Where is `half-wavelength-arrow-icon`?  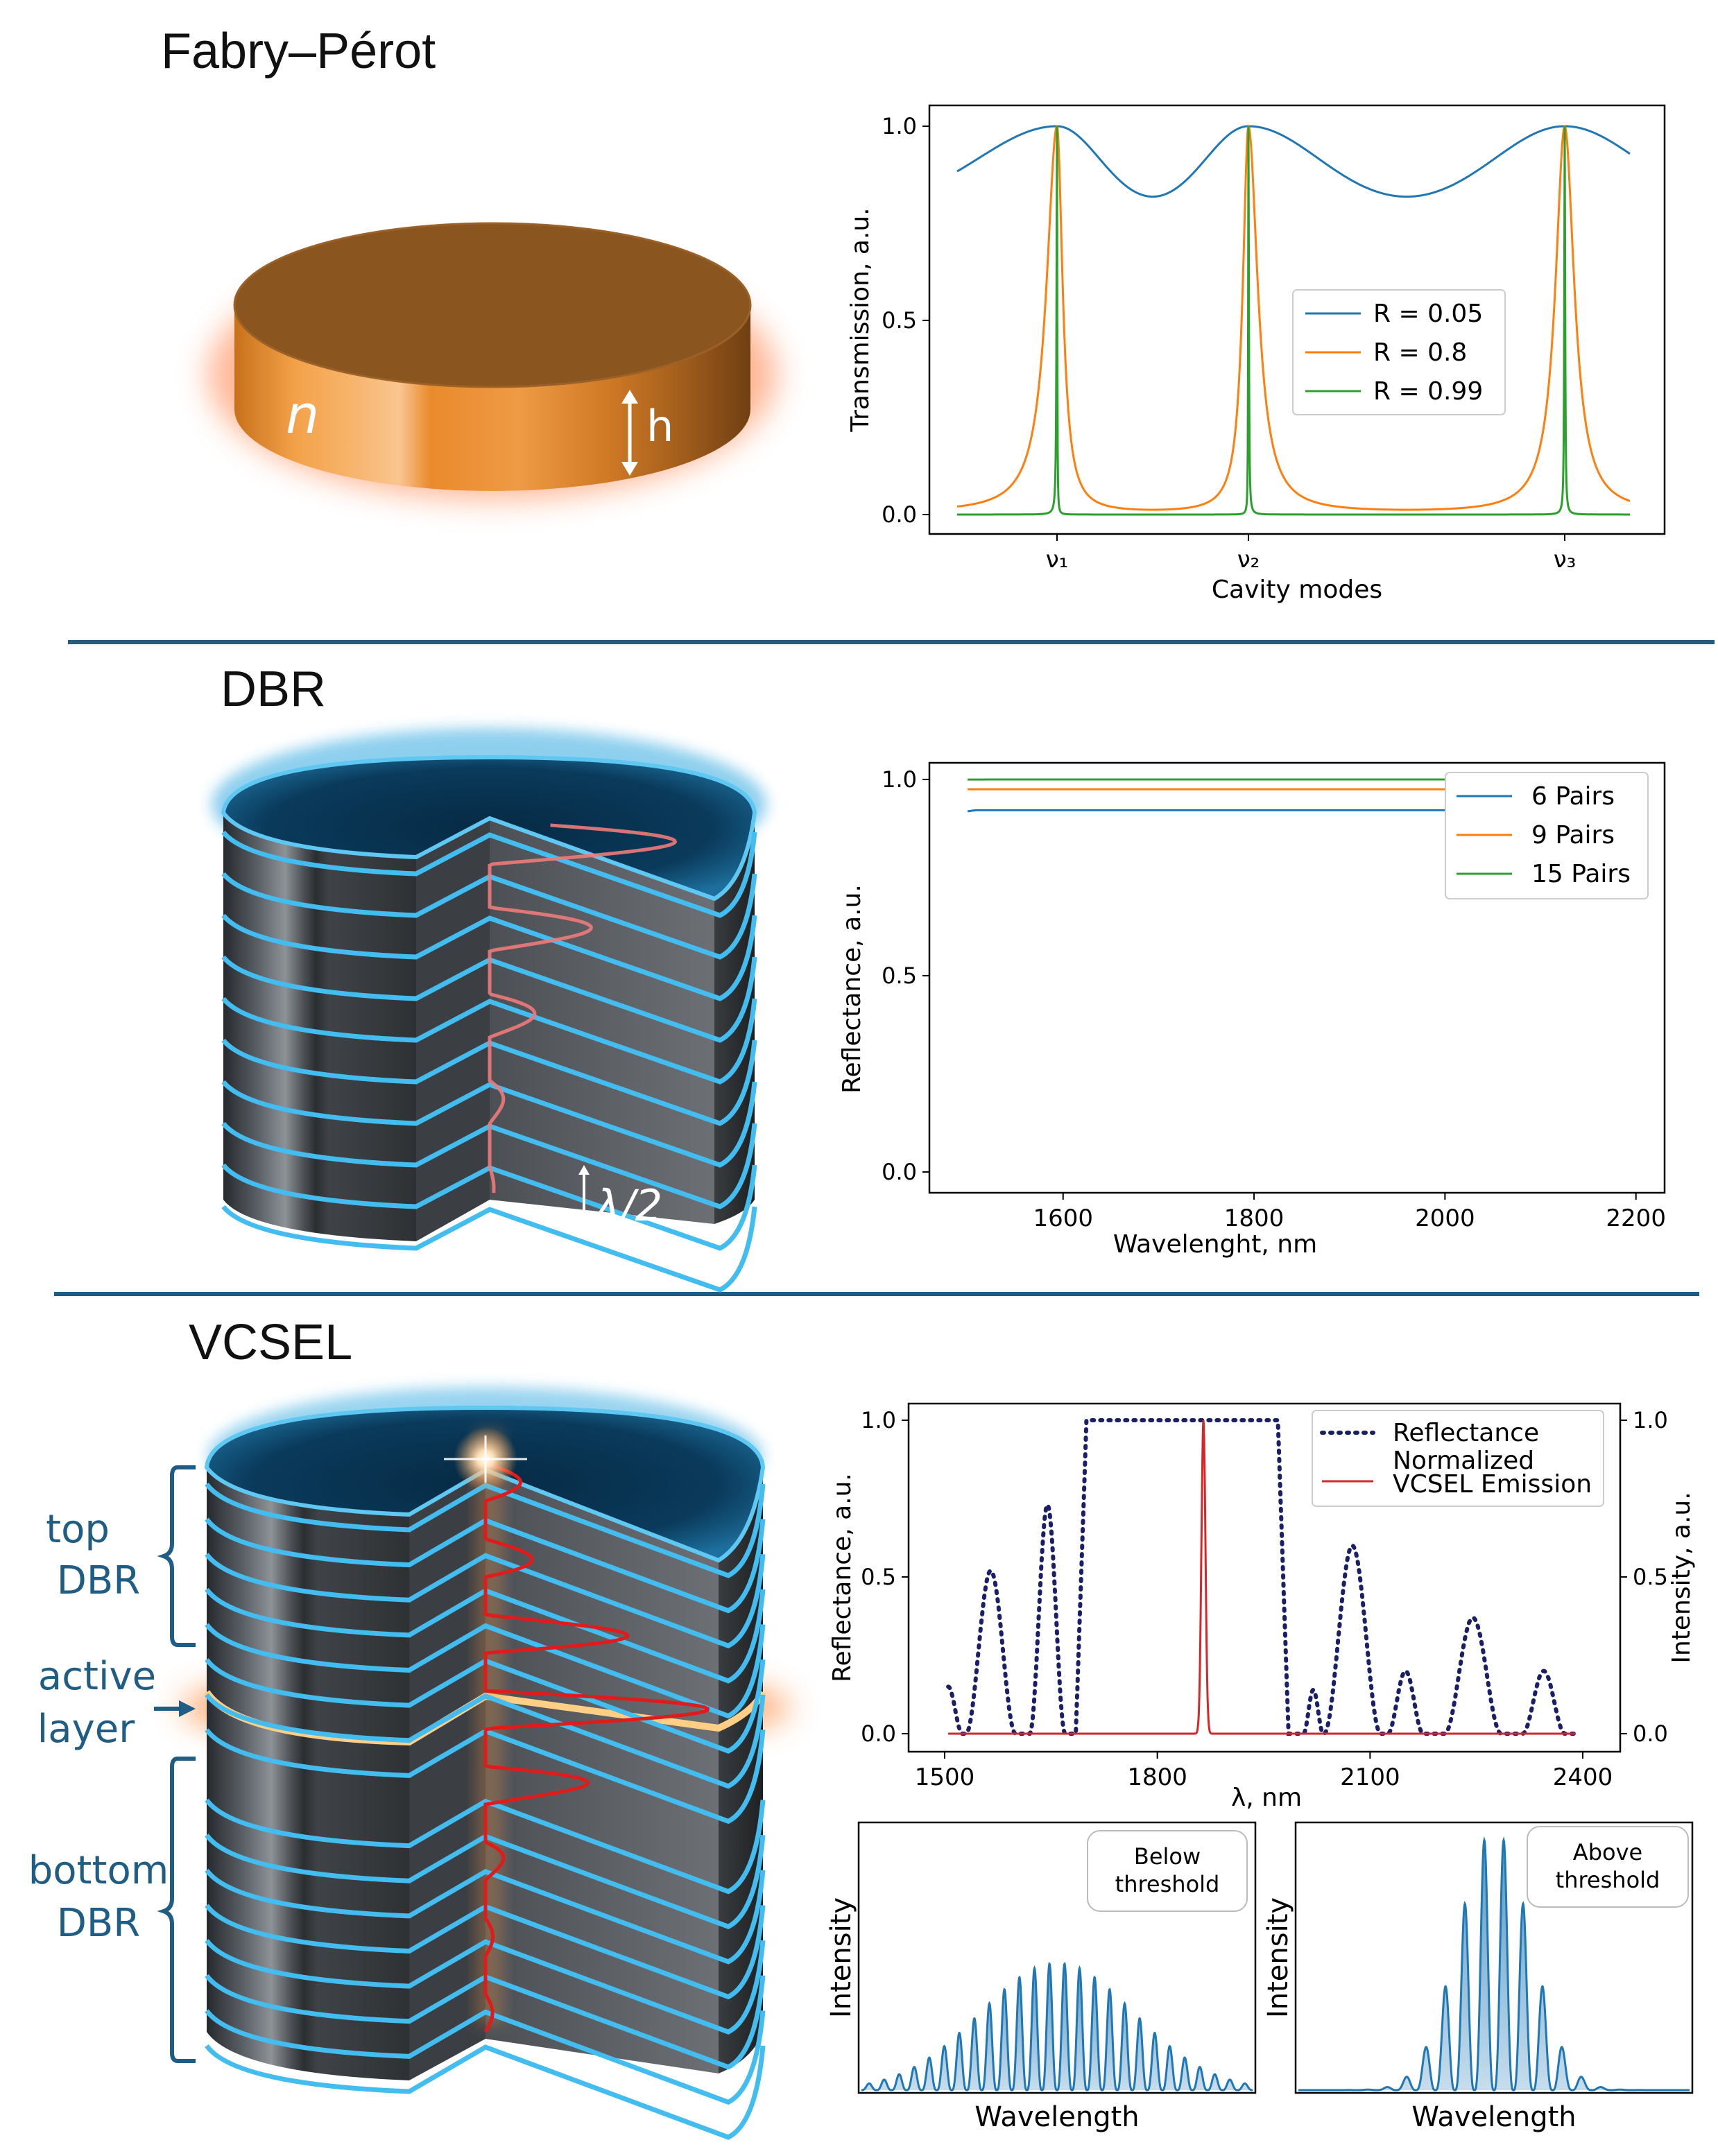 half-wavelength-arrow-icon is located at coordinates (584, 1194).